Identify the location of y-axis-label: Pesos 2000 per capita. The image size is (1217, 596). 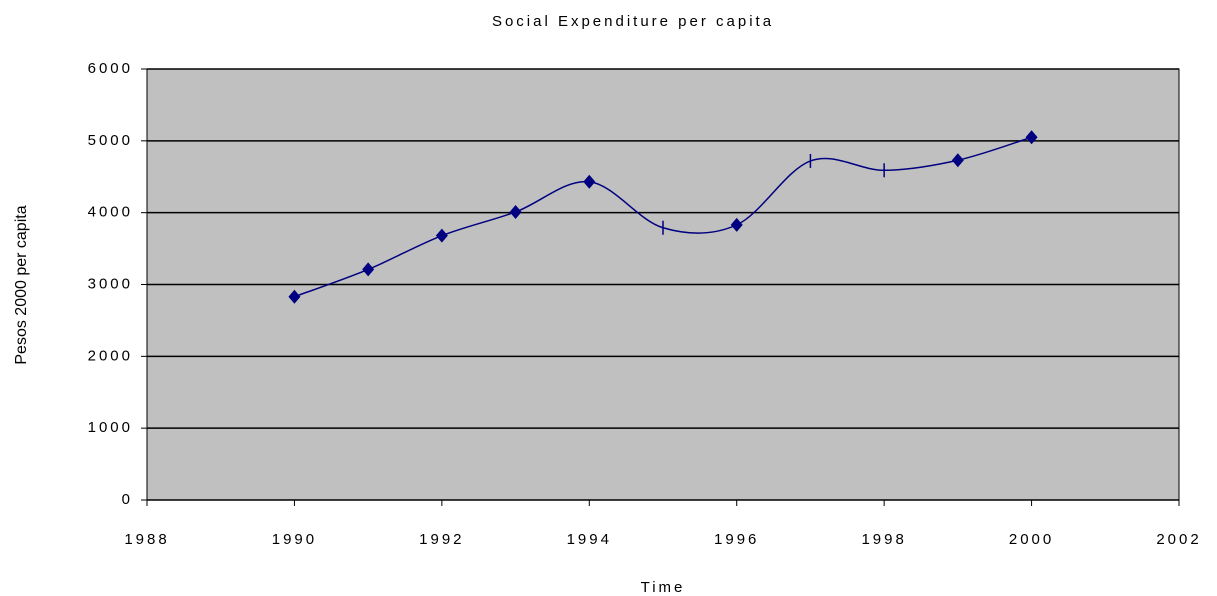
(21, 284).